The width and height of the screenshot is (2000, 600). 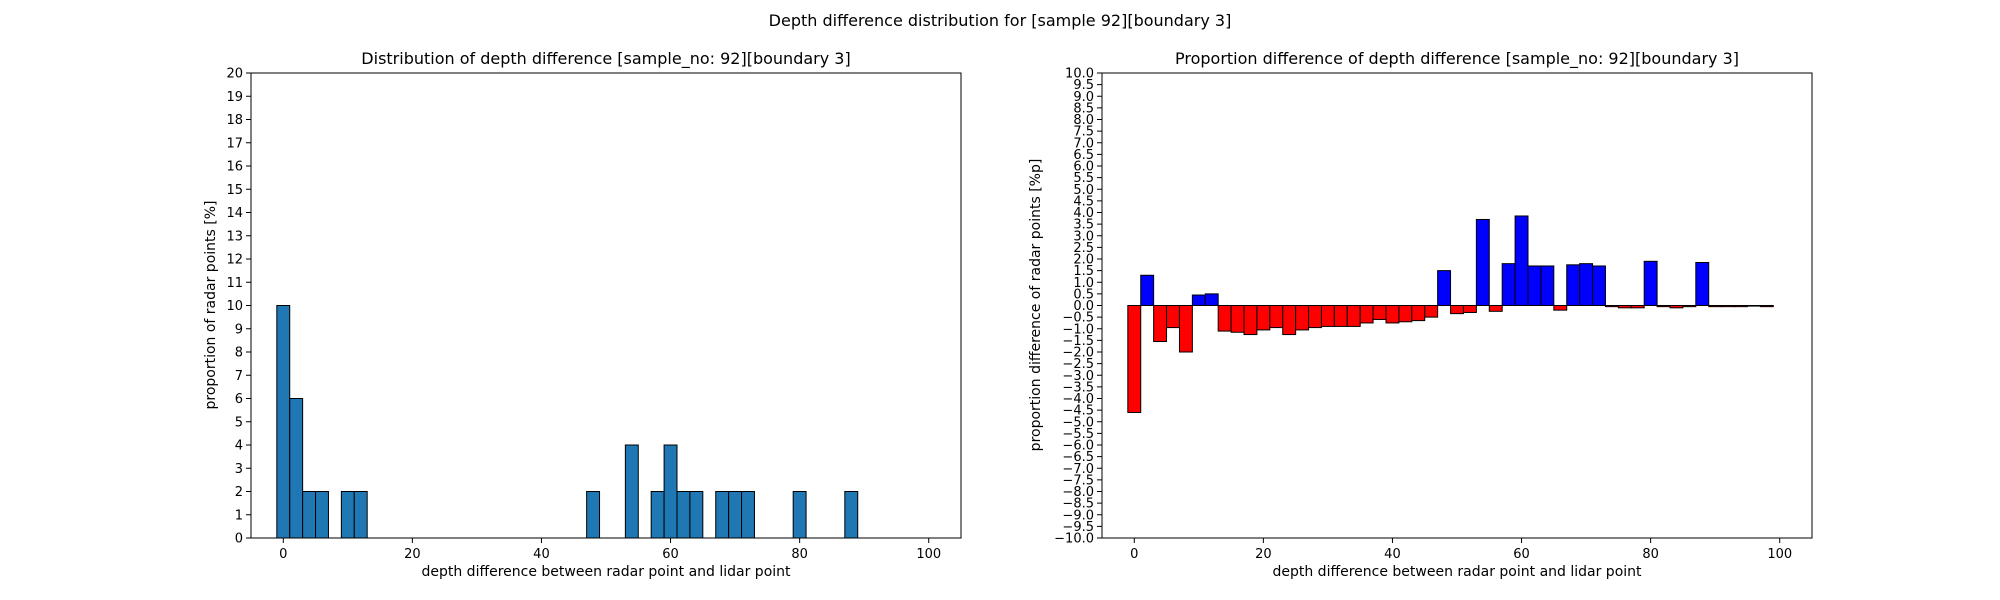 I want to click on left-ytick-label: 12, so click(x=234, y=260).